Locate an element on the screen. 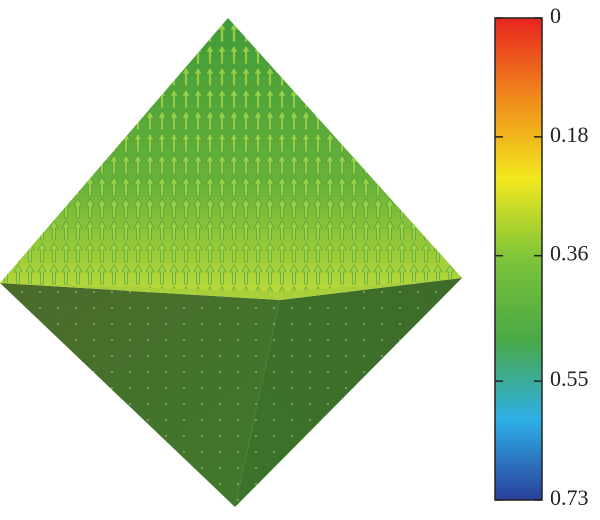 The image size is (600, 520). tick-label: 0 is located at coordinates (555, 15).